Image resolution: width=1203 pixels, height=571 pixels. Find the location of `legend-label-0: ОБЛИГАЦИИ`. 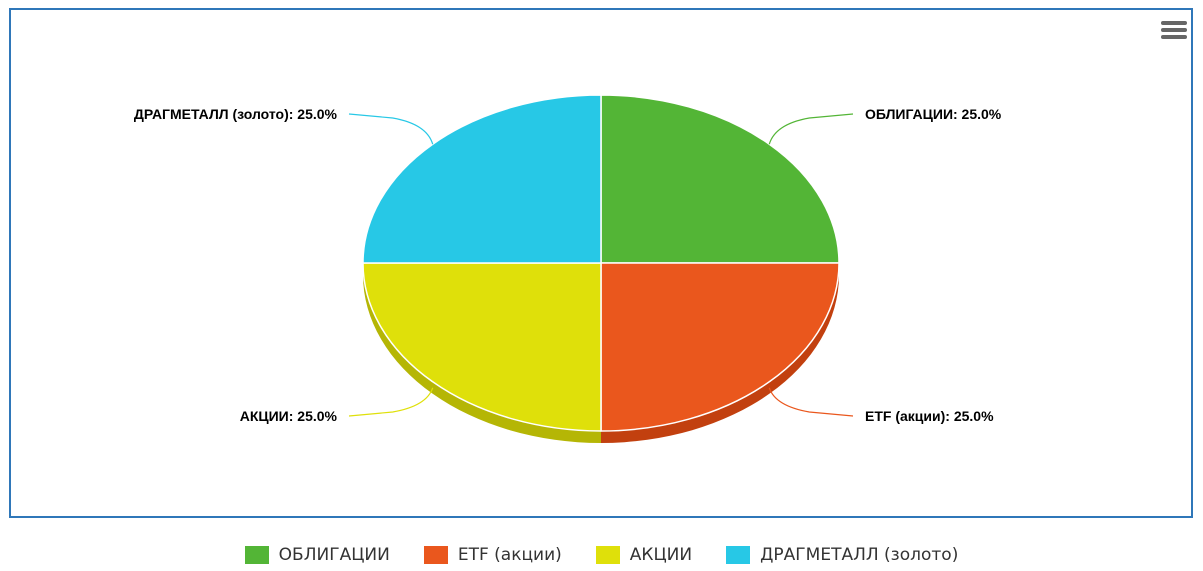

legend-label-0: ОБЛИГАЦИИ is located at coordinates (334, 555).